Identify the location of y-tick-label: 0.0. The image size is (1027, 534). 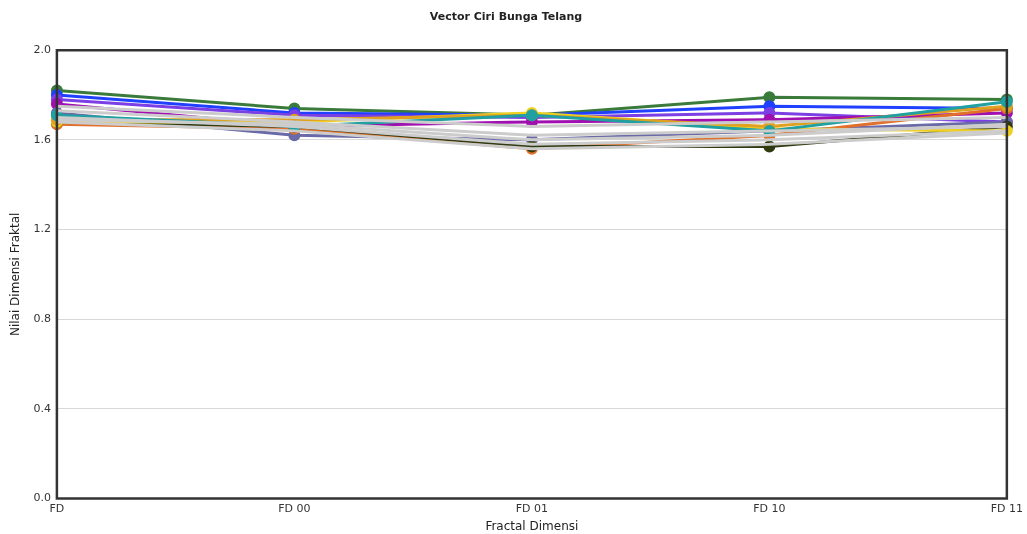
(42, 498).